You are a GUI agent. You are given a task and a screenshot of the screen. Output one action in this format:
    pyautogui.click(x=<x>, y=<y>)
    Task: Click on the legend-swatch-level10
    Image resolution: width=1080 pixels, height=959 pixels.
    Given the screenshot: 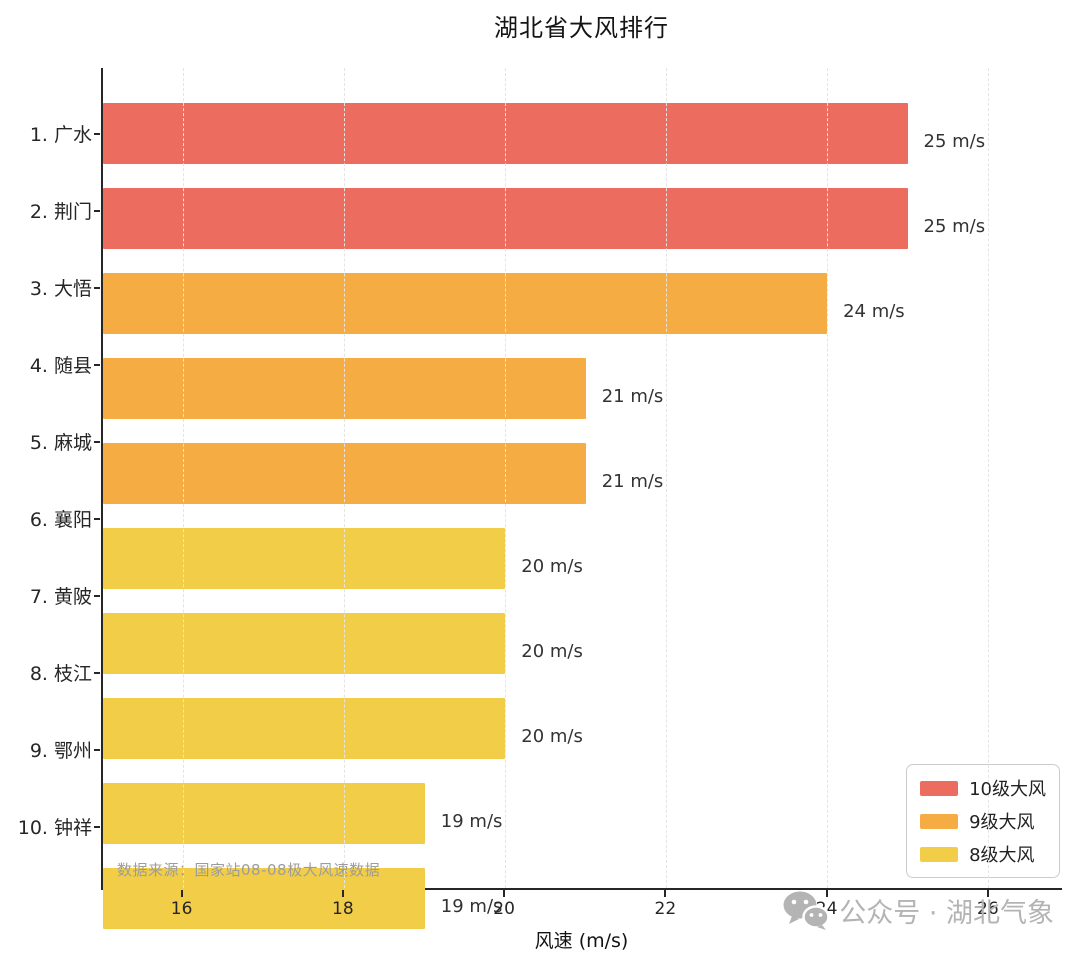 What is the action you would take?
    pyautogui.click(x=939, y=788)
    